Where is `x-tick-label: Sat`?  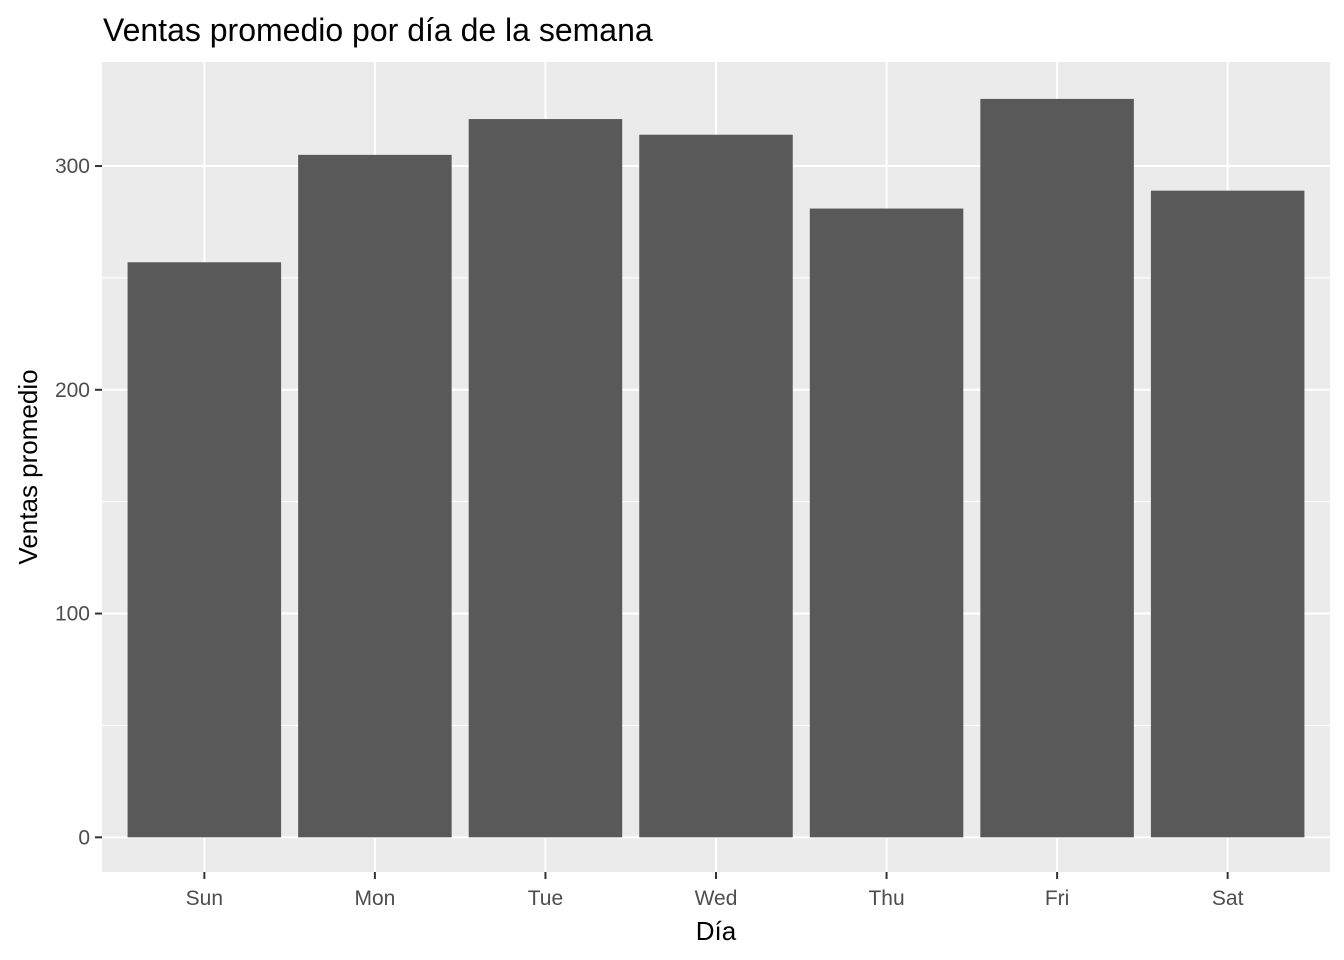
x-tick-label: Sat is located at coordinates (1228, 898).